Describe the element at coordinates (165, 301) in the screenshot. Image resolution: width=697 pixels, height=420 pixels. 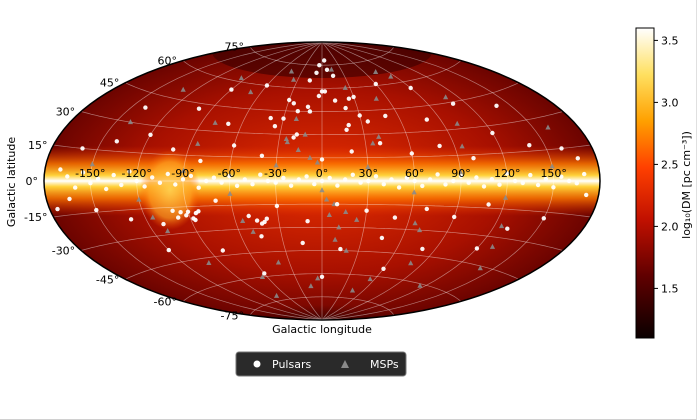
I see `latitude-tick-label: -60°` at that location.